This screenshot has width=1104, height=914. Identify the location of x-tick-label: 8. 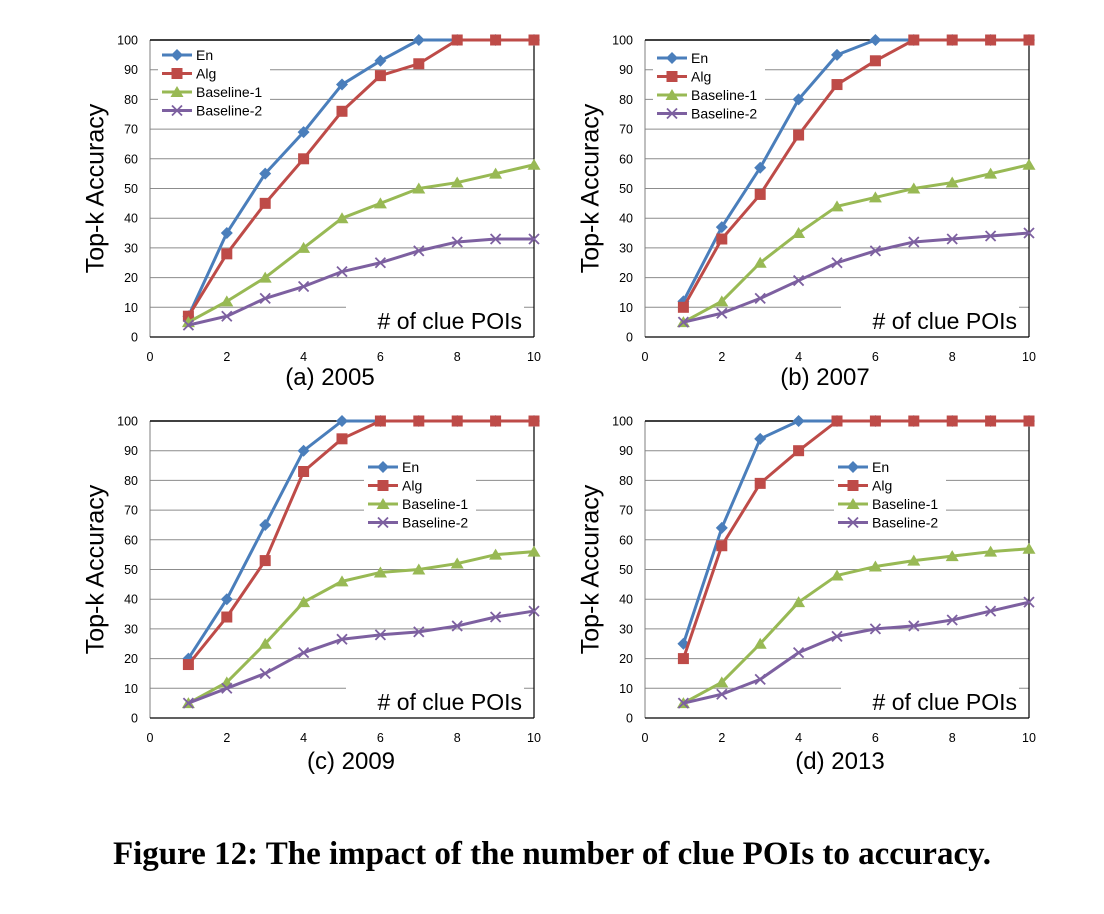
(952, 738).